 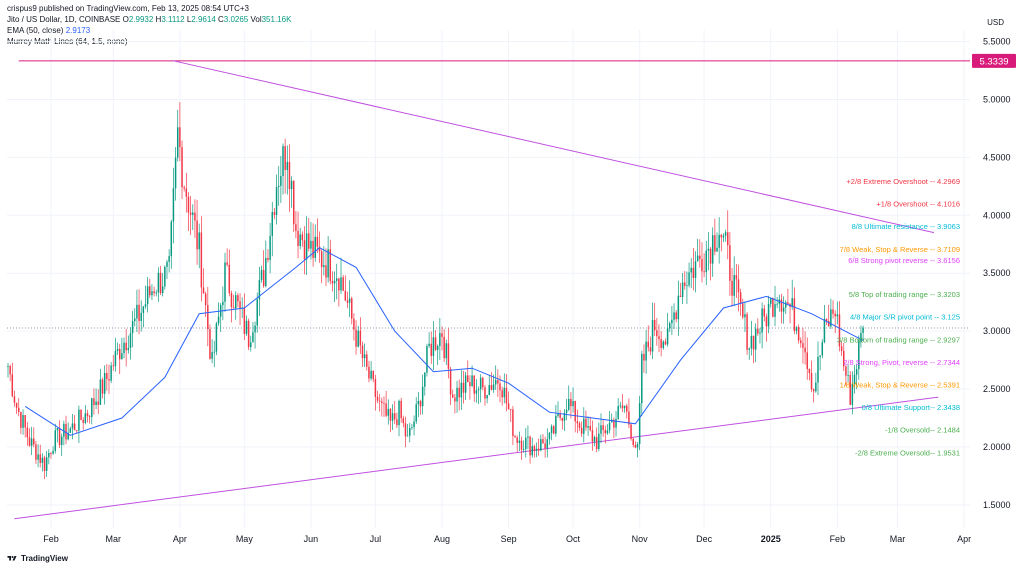 I want to click on y-axis-tick-label: 2.5000, so click(x=997, y=389).